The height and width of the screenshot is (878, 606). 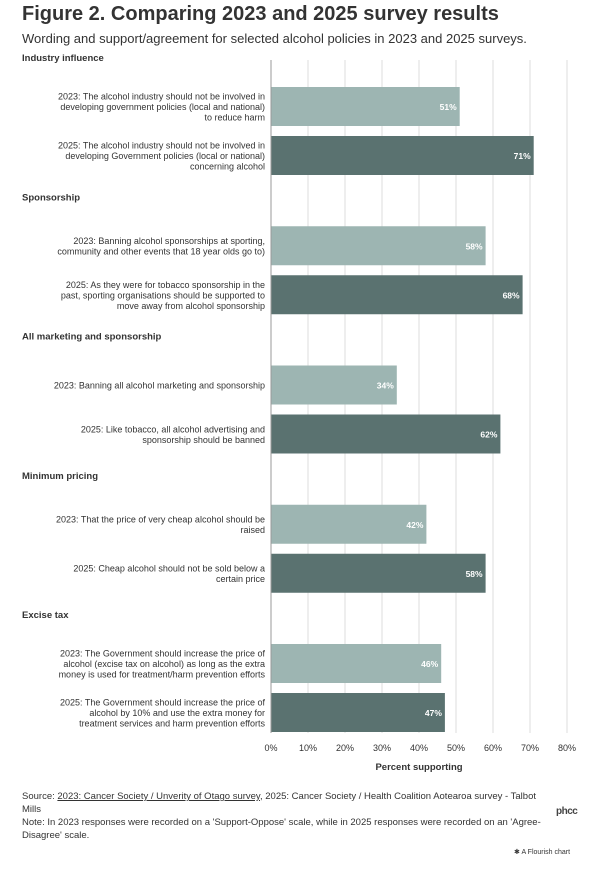 What do you see at coordinates (567, 748) in the screenshot?
I see `x-tick-label: 80%` at bounding box center [567, 748].